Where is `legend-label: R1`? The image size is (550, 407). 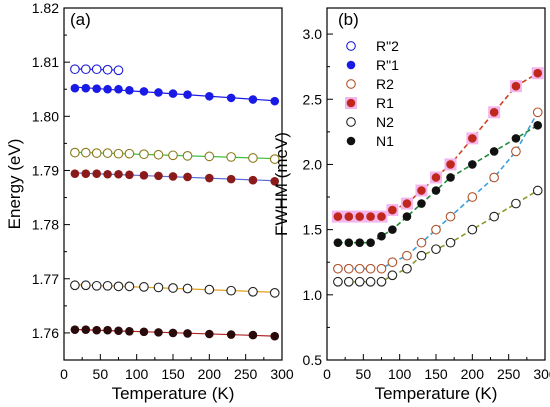
legend-label: R1 is located at coordinates (385, 103).